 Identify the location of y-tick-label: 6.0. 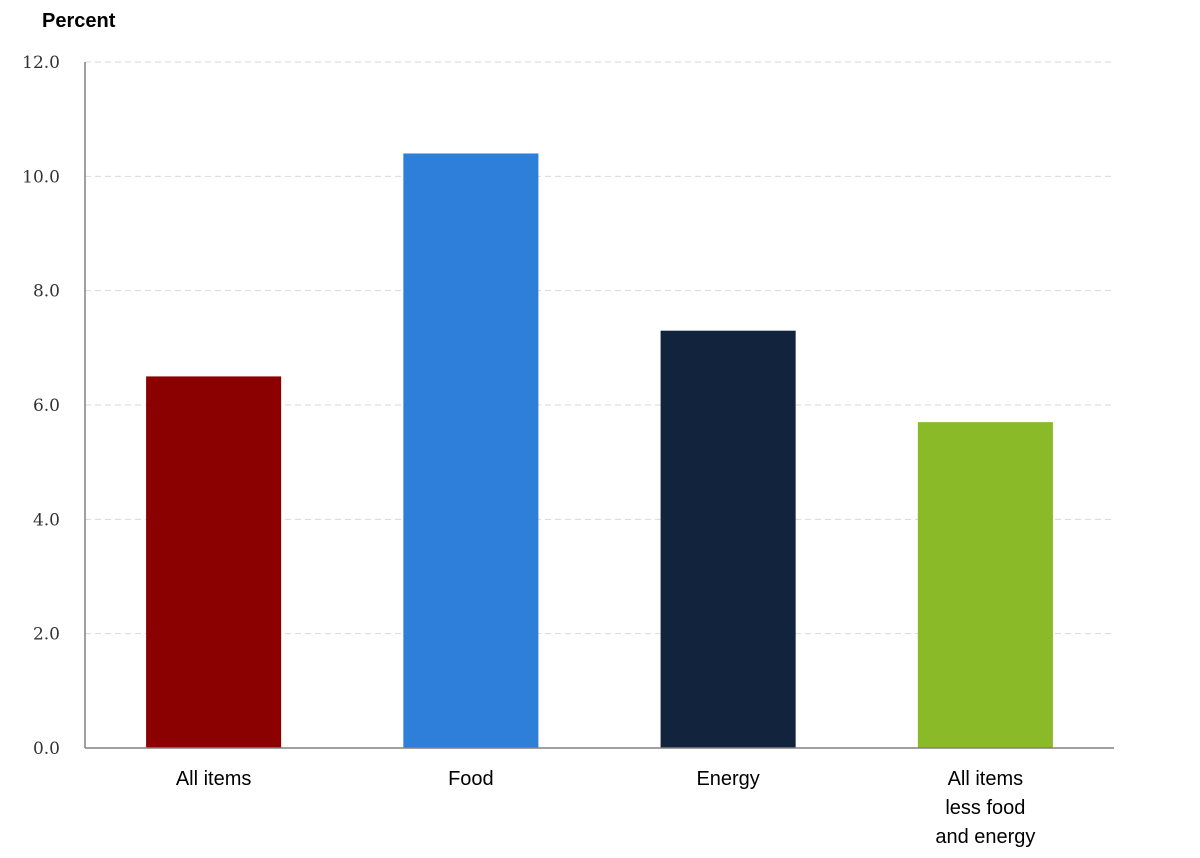
(46, 406).